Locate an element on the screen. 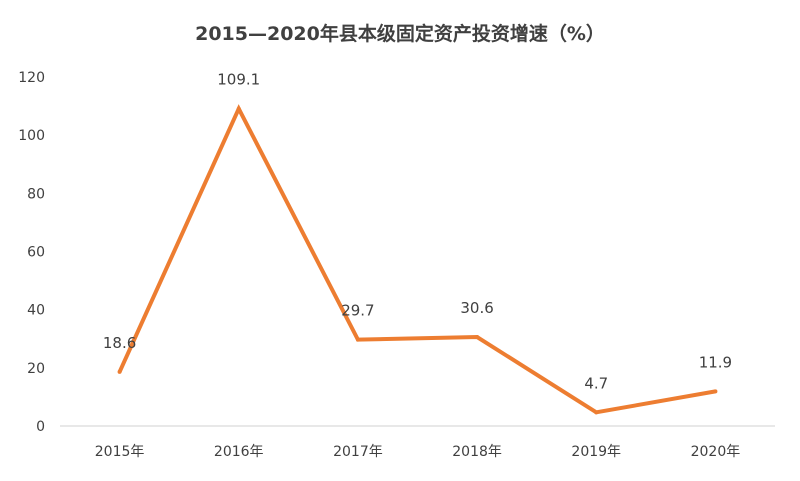  x-tick-label: 2019年 is located at coordinates (596, 452).